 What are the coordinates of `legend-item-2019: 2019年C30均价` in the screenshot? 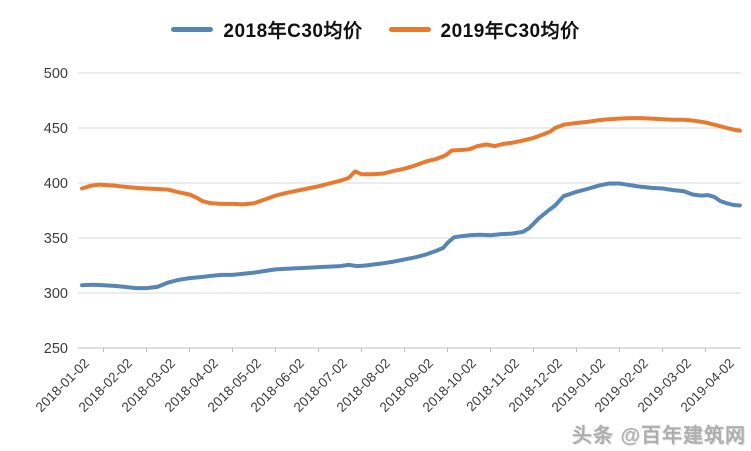 It's located at (484, 29).